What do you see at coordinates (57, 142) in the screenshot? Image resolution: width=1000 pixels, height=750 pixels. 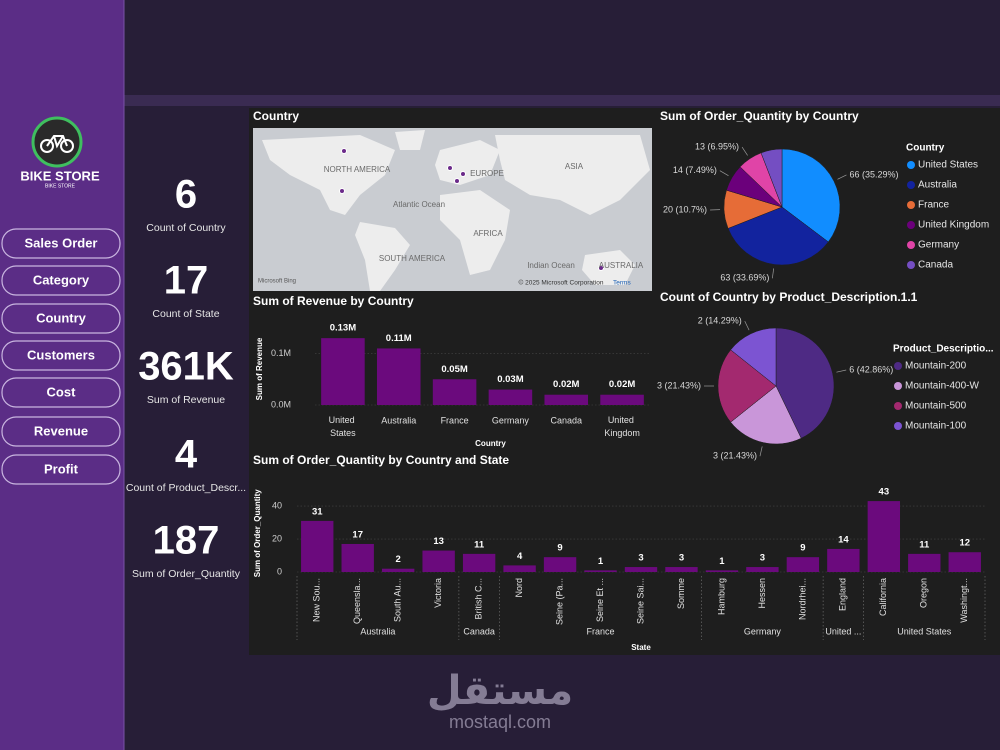 I see `logo-badge` at bounding box center [57, 142].